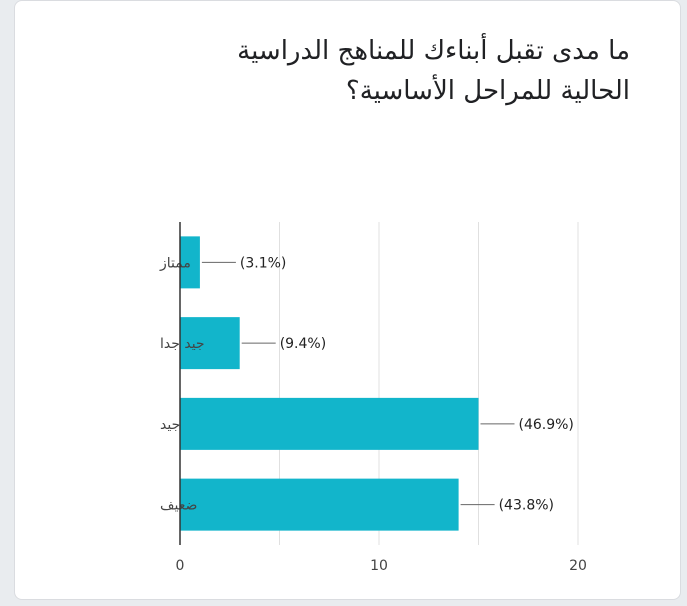 The height and width of the screenshot is (606, 687). Describe the element at coordinates (178, 506) in the screenshot. I see `y-tick-label: ضعيف` at that location.